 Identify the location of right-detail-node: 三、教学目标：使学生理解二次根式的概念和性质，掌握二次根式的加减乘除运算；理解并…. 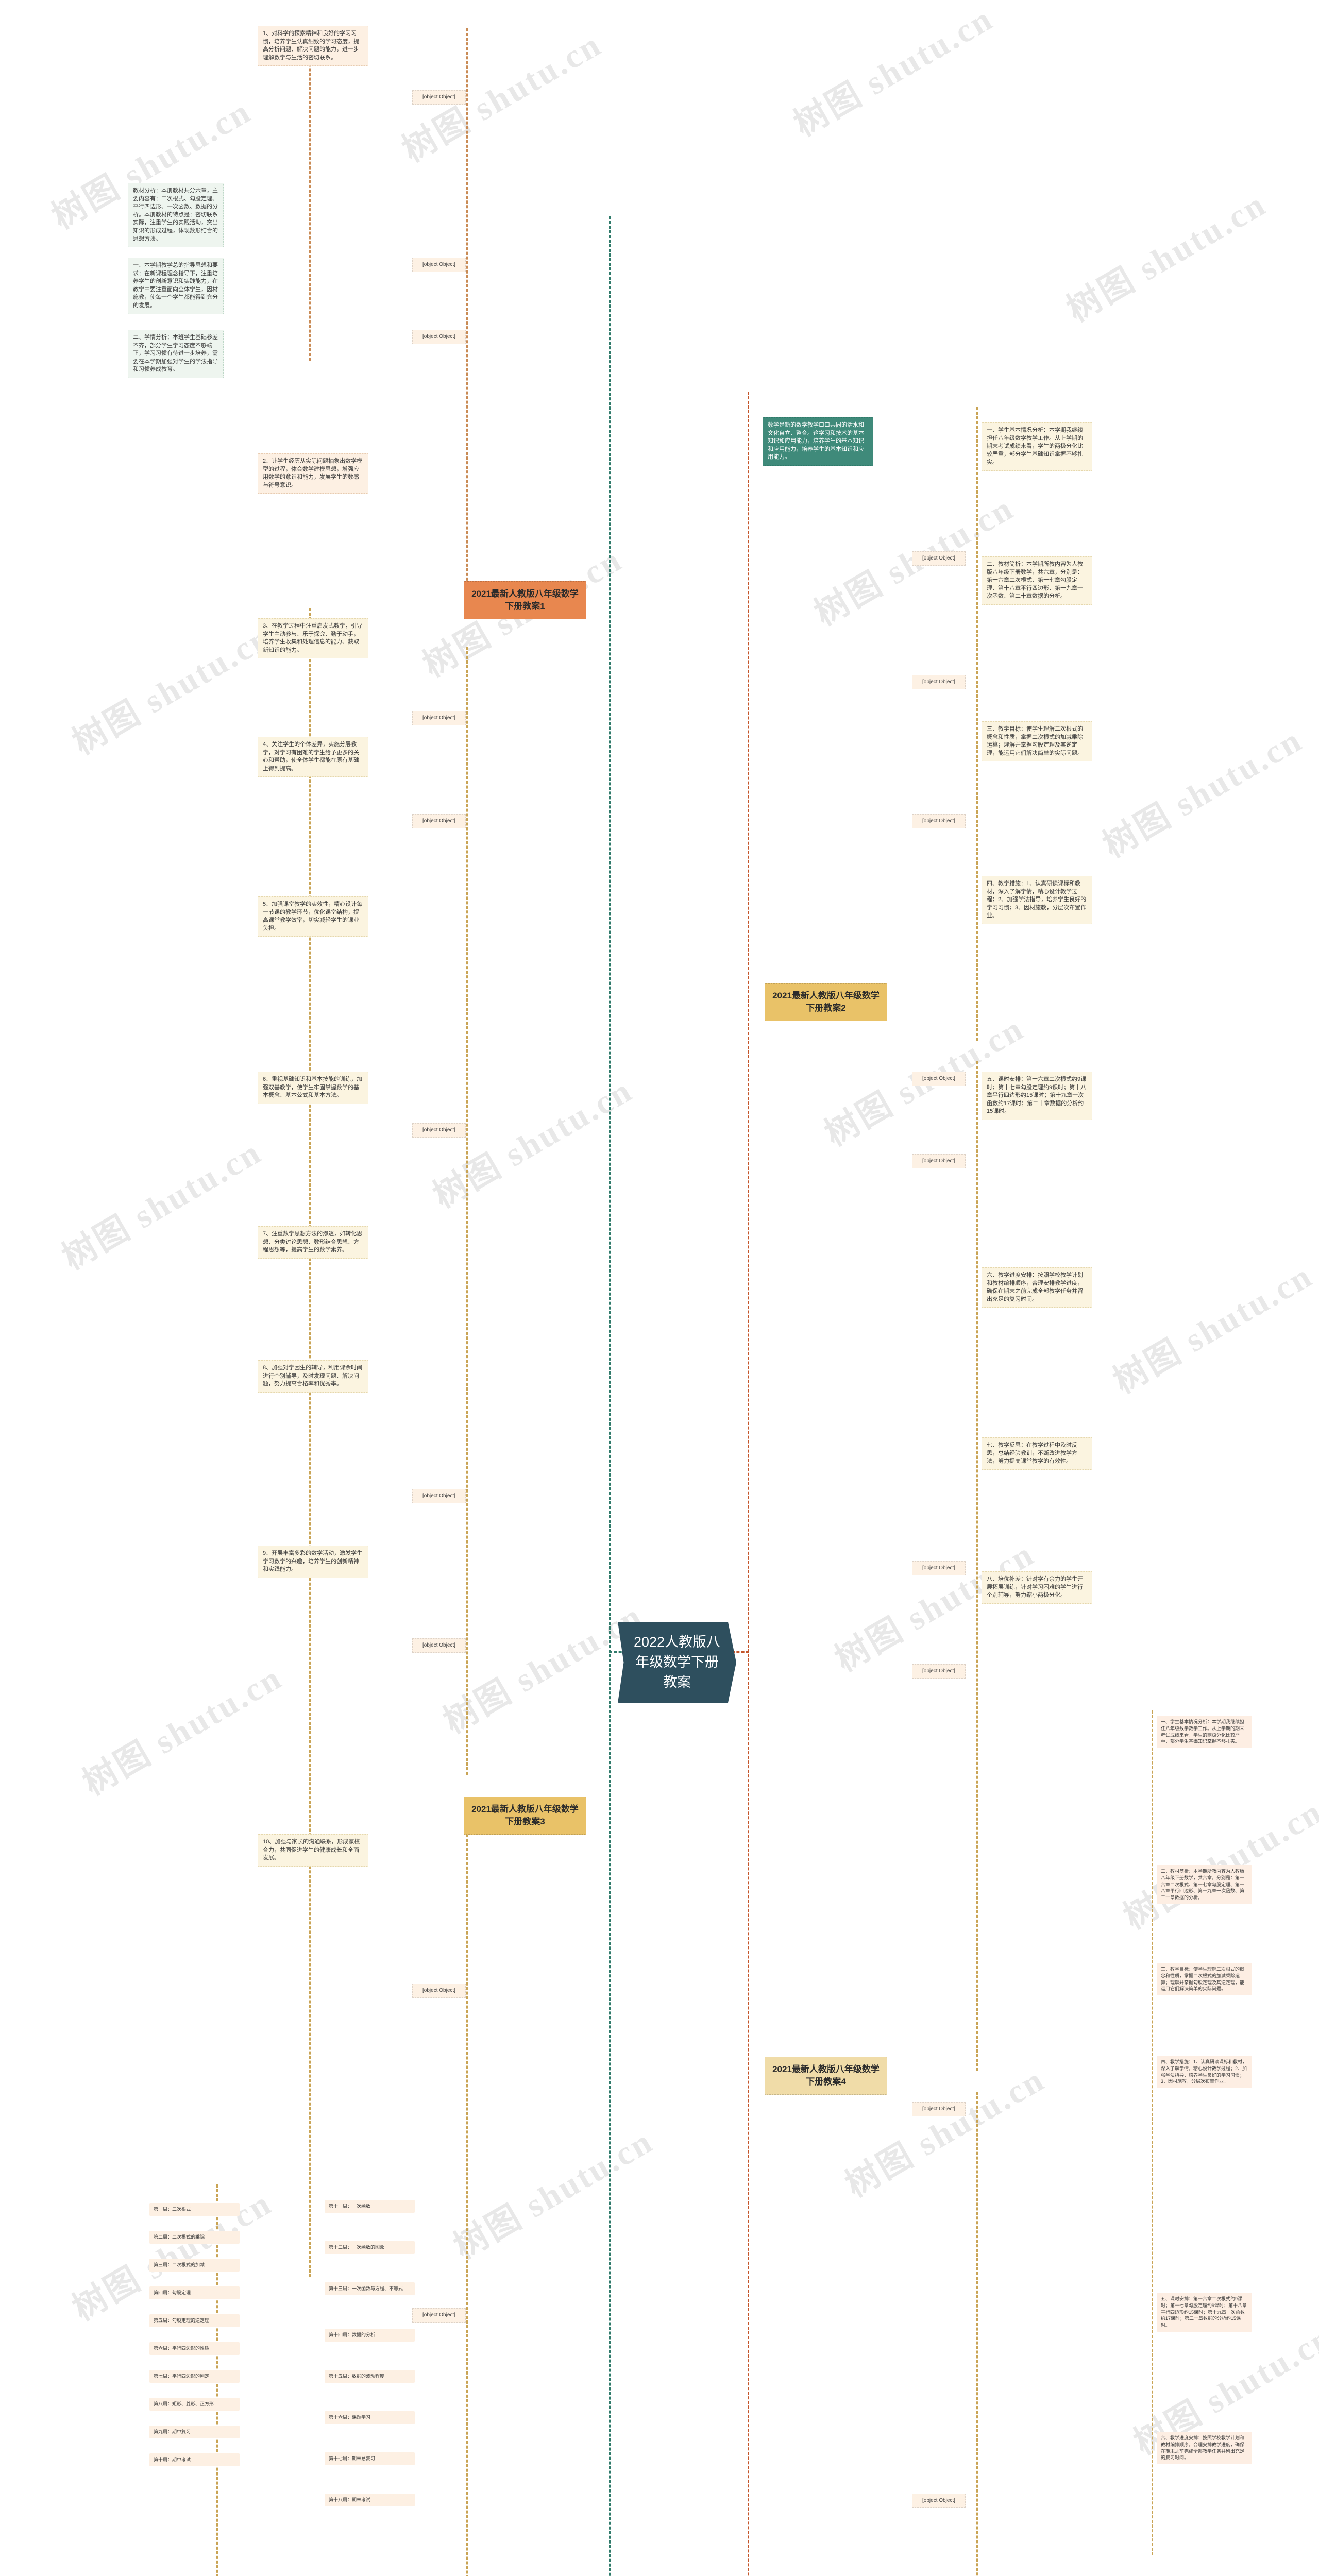
(1037, 741).